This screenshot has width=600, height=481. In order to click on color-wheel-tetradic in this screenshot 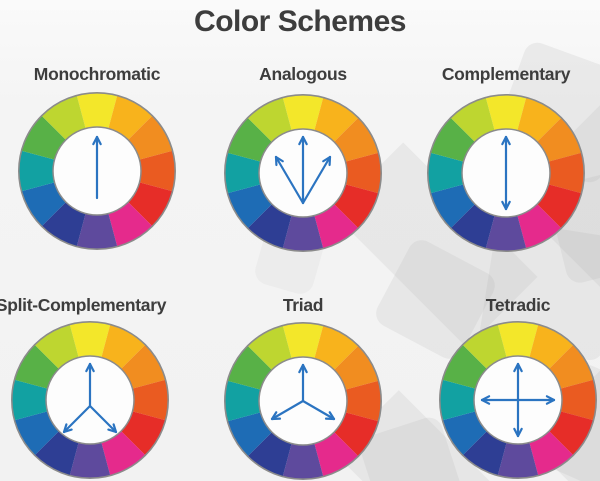, I will do `click(518, 400)`.